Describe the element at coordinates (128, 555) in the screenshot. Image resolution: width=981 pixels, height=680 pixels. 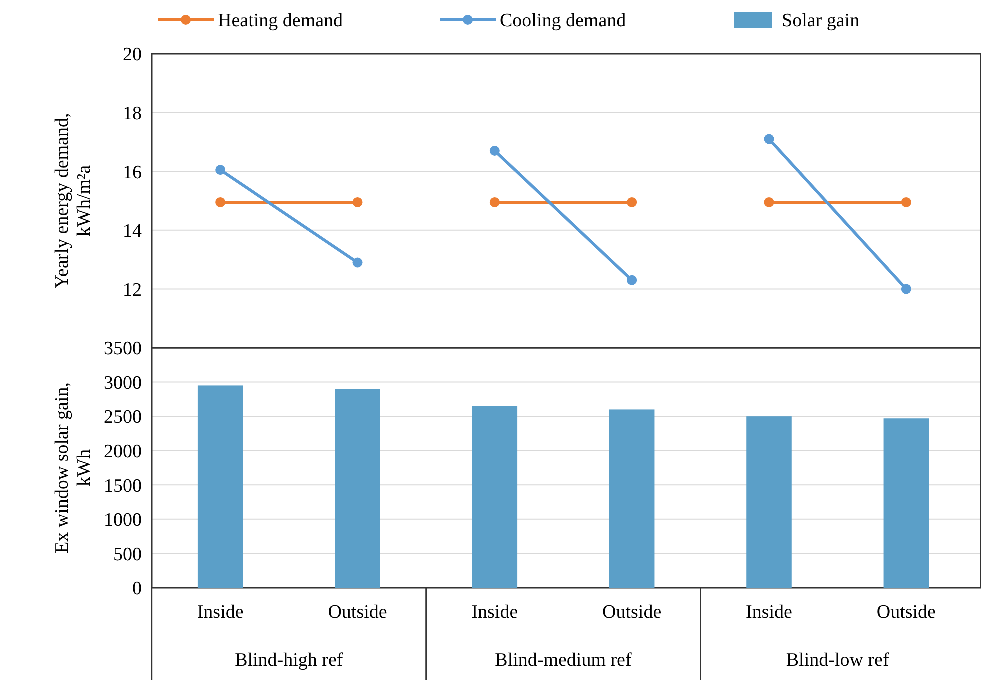
I see `y-tick-label: 500` at that location.